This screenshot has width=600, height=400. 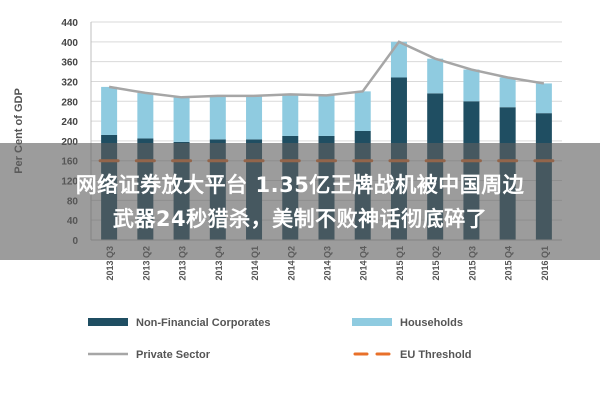 I want to click on legend-swatch-households, so click(x=372, y=322).